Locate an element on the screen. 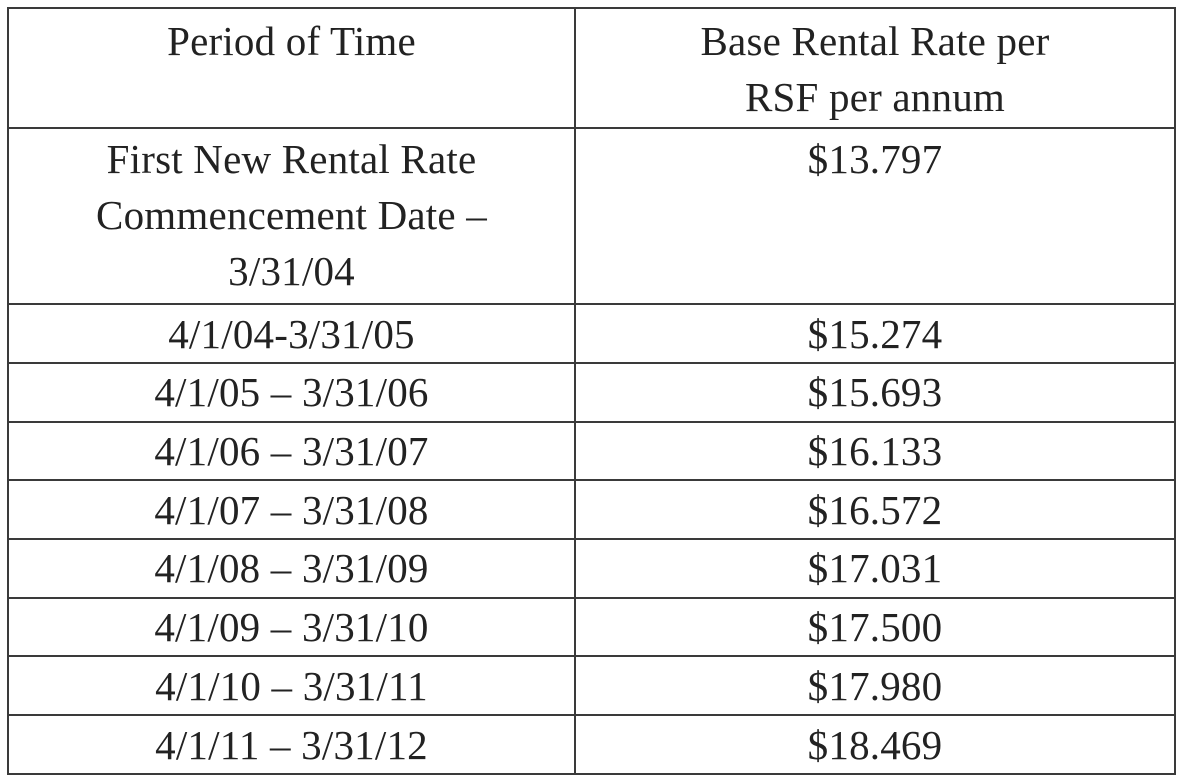  rate-cell: $16.133 is located at coordinates (875, 451).